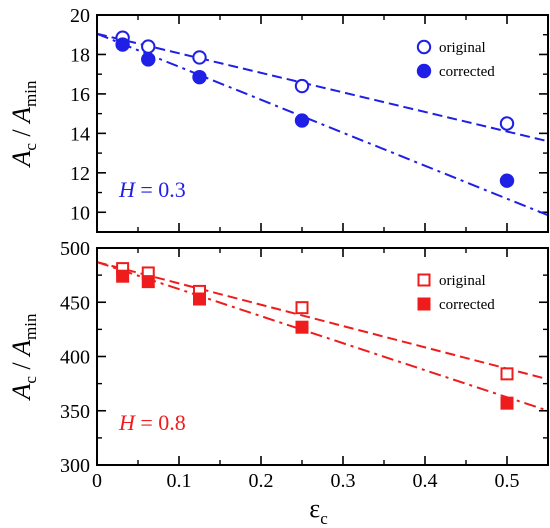 Image resolution: width=550 pixels, height=528 pixels. I want to click on y-tick-label: 12, so click(80, 174).